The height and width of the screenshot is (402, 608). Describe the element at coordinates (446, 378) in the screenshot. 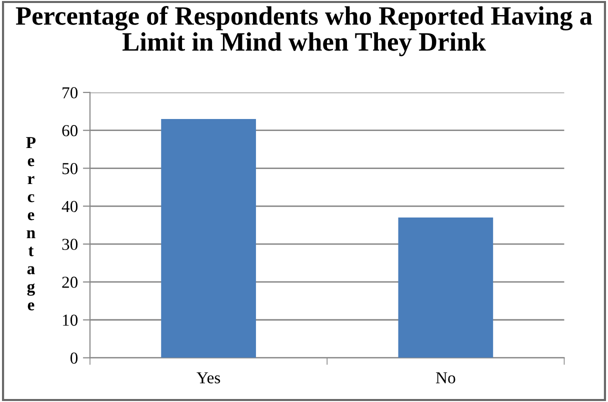

I see `x-tick-label: No` at that location.